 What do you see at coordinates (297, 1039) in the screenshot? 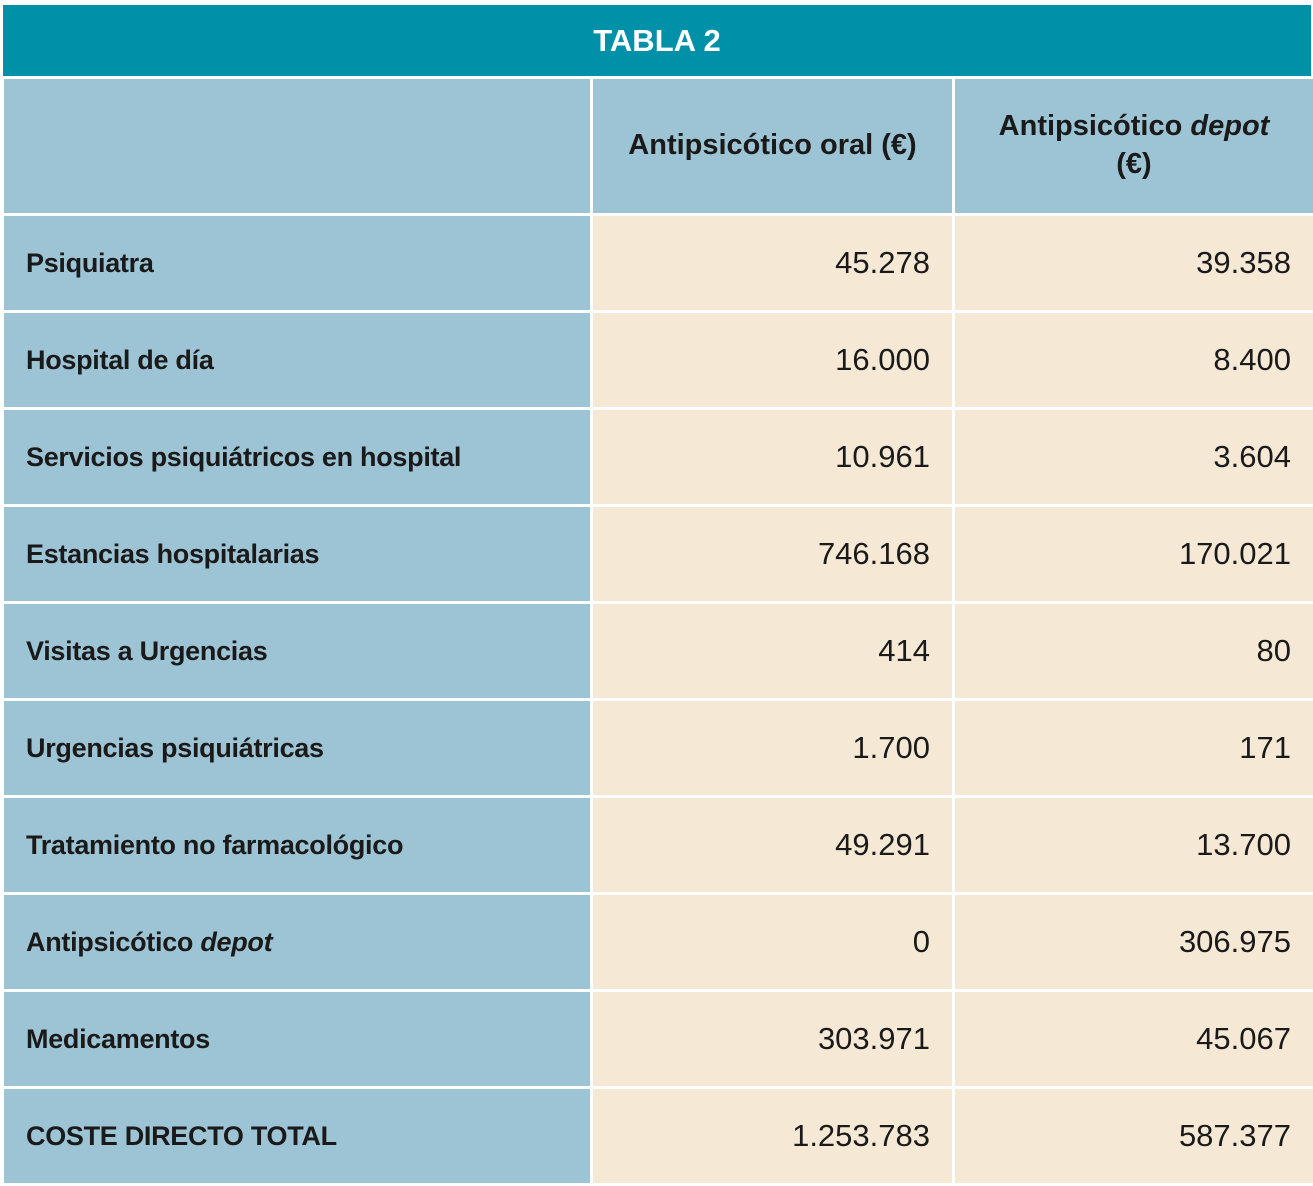
I see `row-label: Medicamentos` at bounding box center [297, 1039].